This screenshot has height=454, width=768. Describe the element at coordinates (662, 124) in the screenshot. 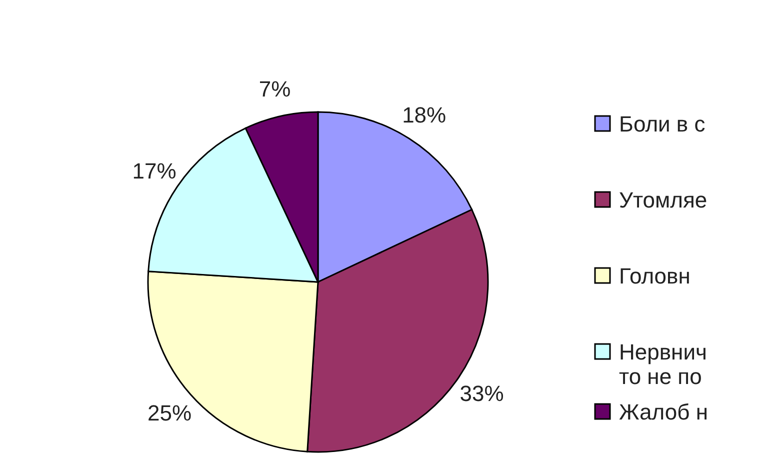

I see `legend-label: Боли в с` at that location.